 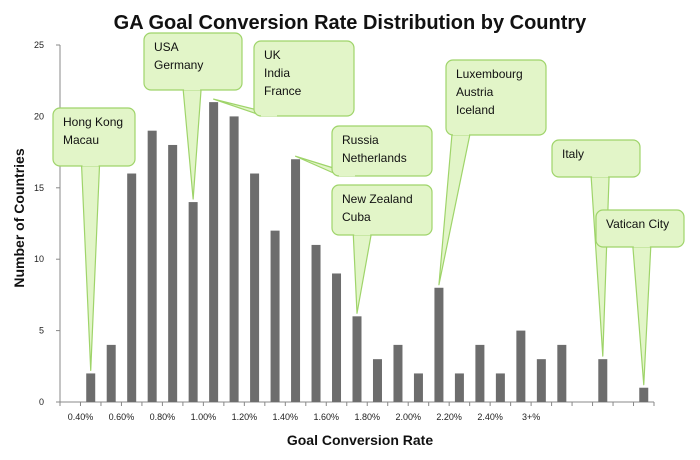 I want to click on x-tick-label: 1.20%, so click(x=245, y=417).